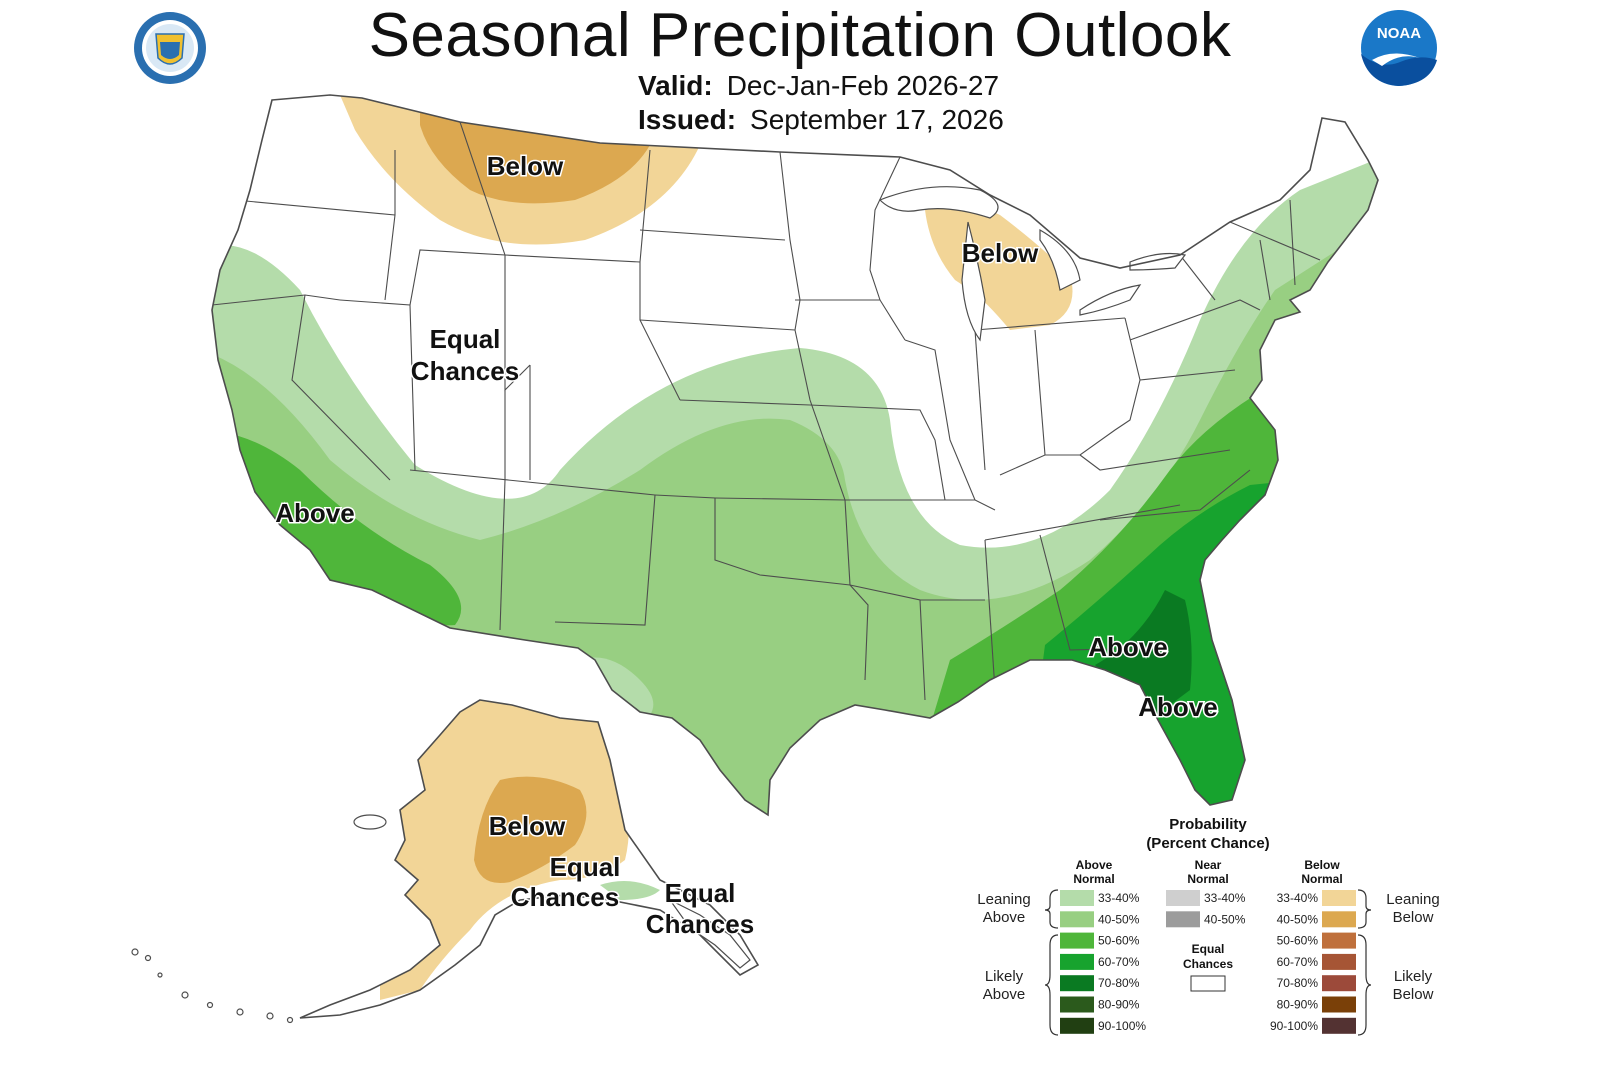 This screenshot has height=1066, width=1600. What do you see at coordinates (1298, 898) in the screenshot?
I see `legend-below-label-0: 33-40%` at bounding box center [1298, 898].